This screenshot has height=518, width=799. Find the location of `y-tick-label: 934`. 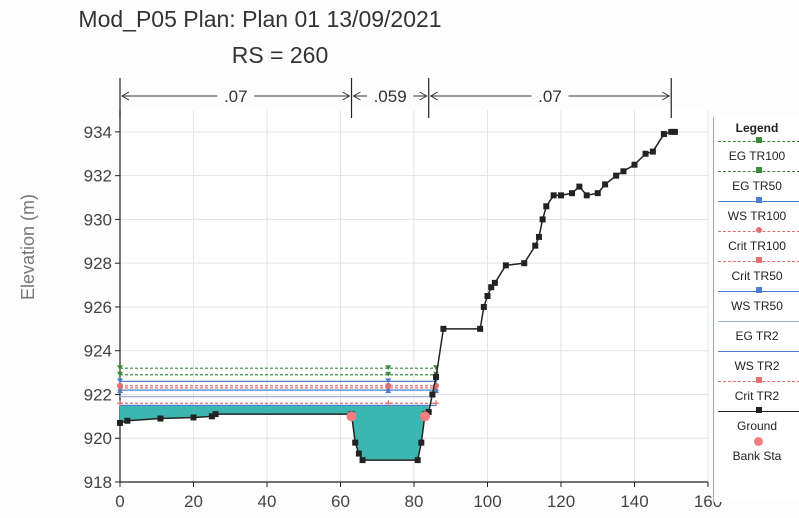

y-tick-label: 934 is located at coordinates (98, 132).